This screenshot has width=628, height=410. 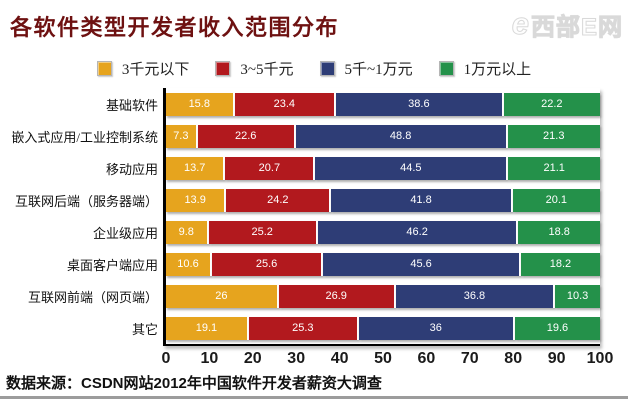 What do you see at coordinates (92, 297) in the screenshot?
I see `category-label: 互联网前端（网页端）` at bounding box center [92, 297].